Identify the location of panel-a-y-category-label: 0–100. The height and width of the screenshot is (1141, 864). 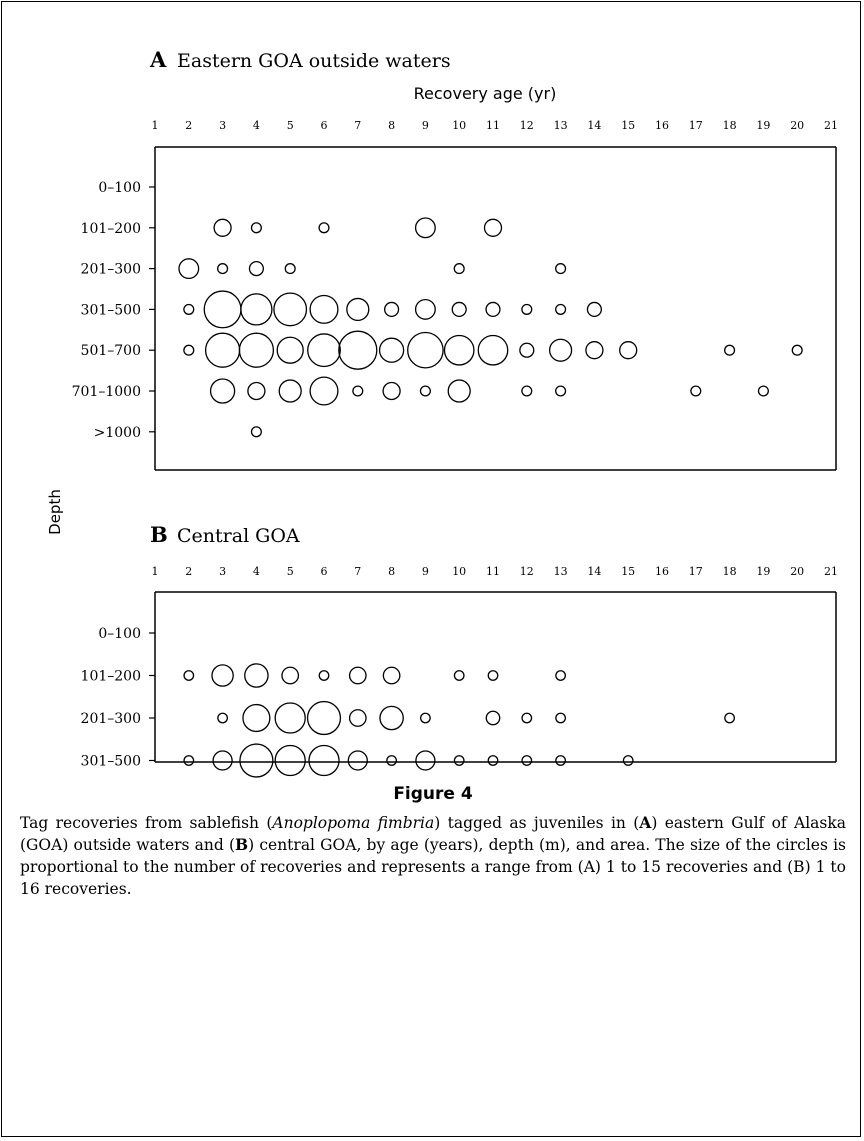
(119, 188).